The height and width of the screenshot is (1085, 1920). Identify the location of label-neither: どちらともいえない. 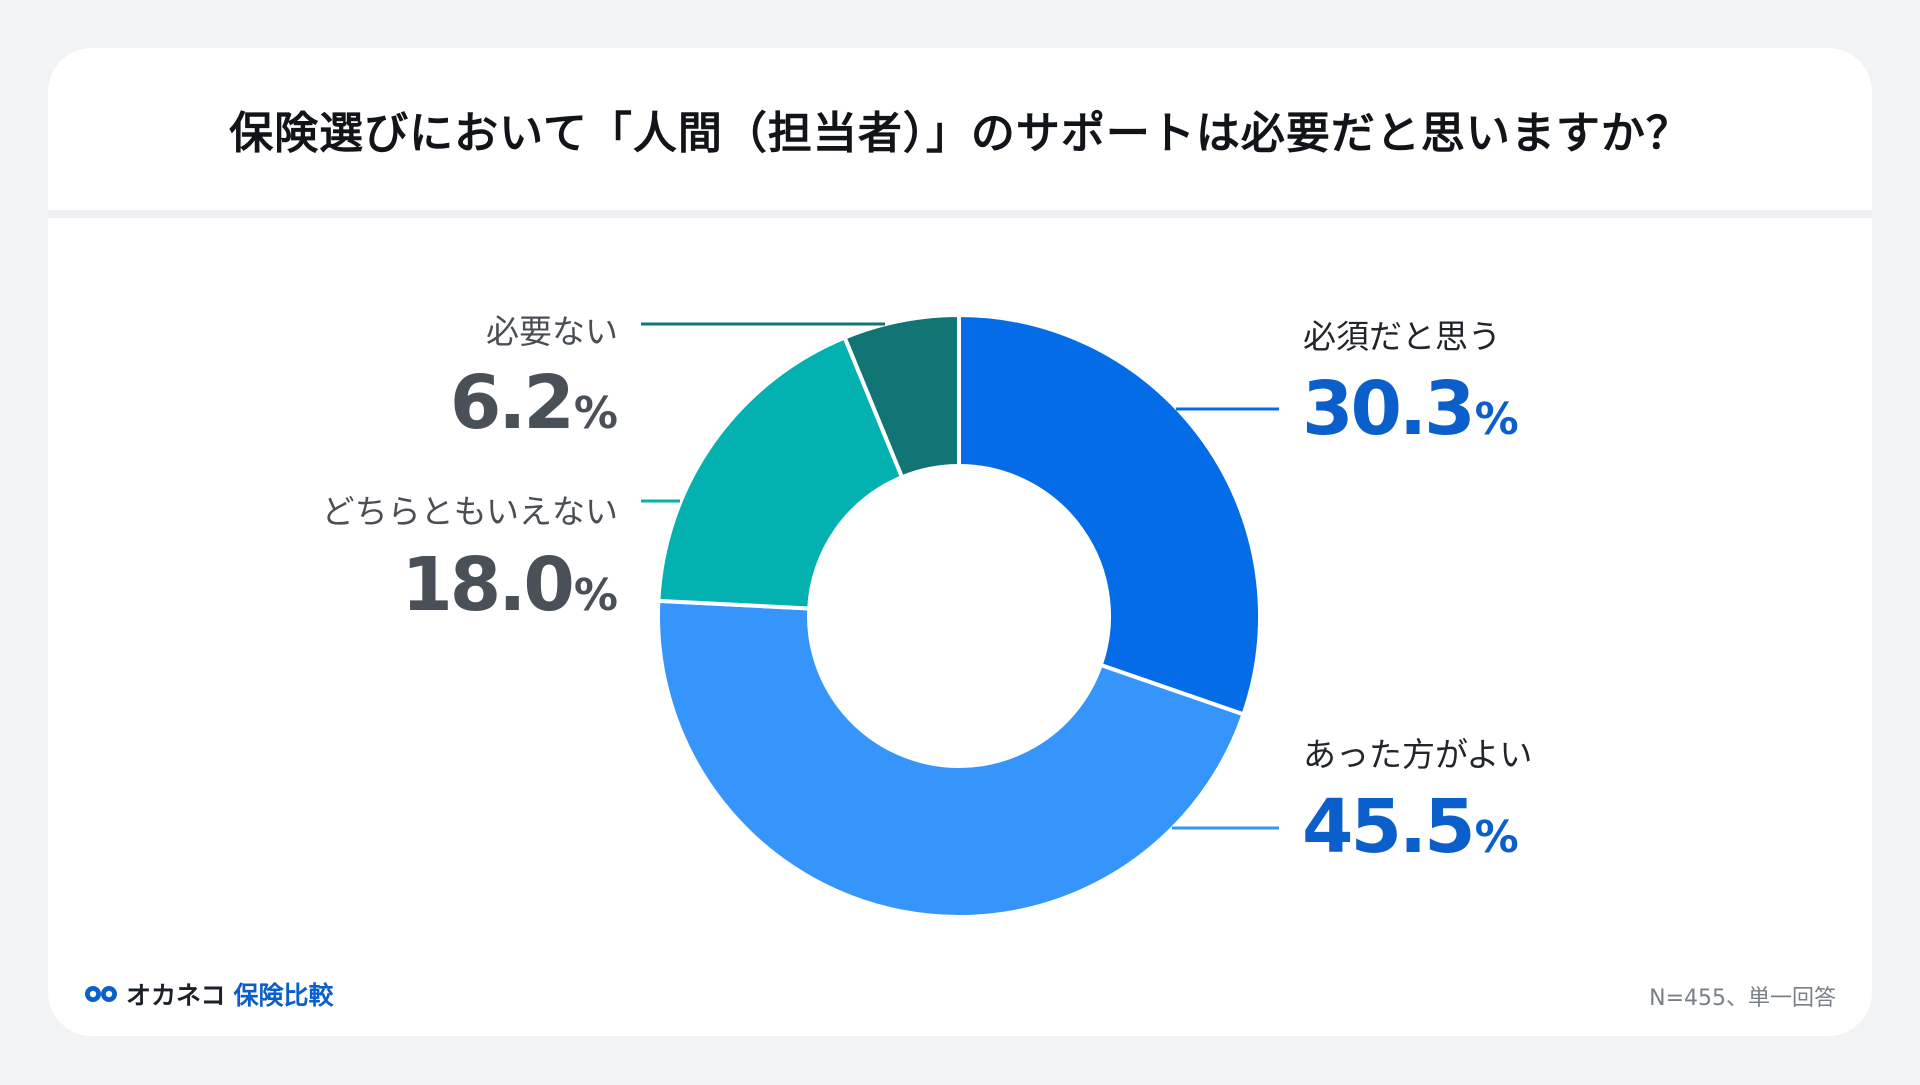
(469, 511).